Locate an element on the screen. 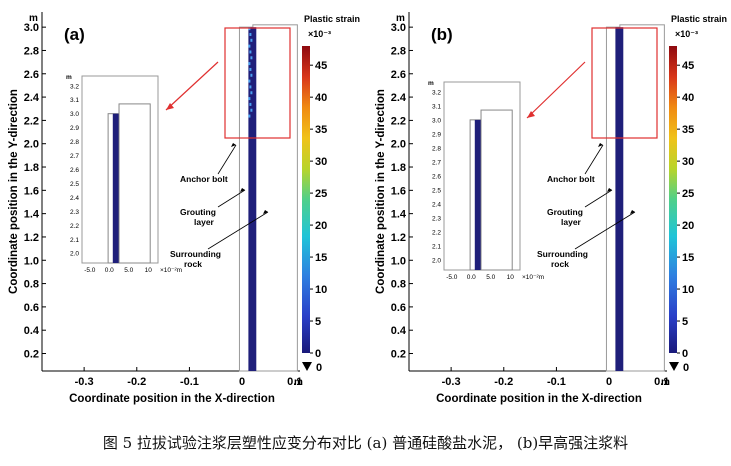 This screenshot has width=731, height=466. zoom-box is located at coordinates (257, 83).